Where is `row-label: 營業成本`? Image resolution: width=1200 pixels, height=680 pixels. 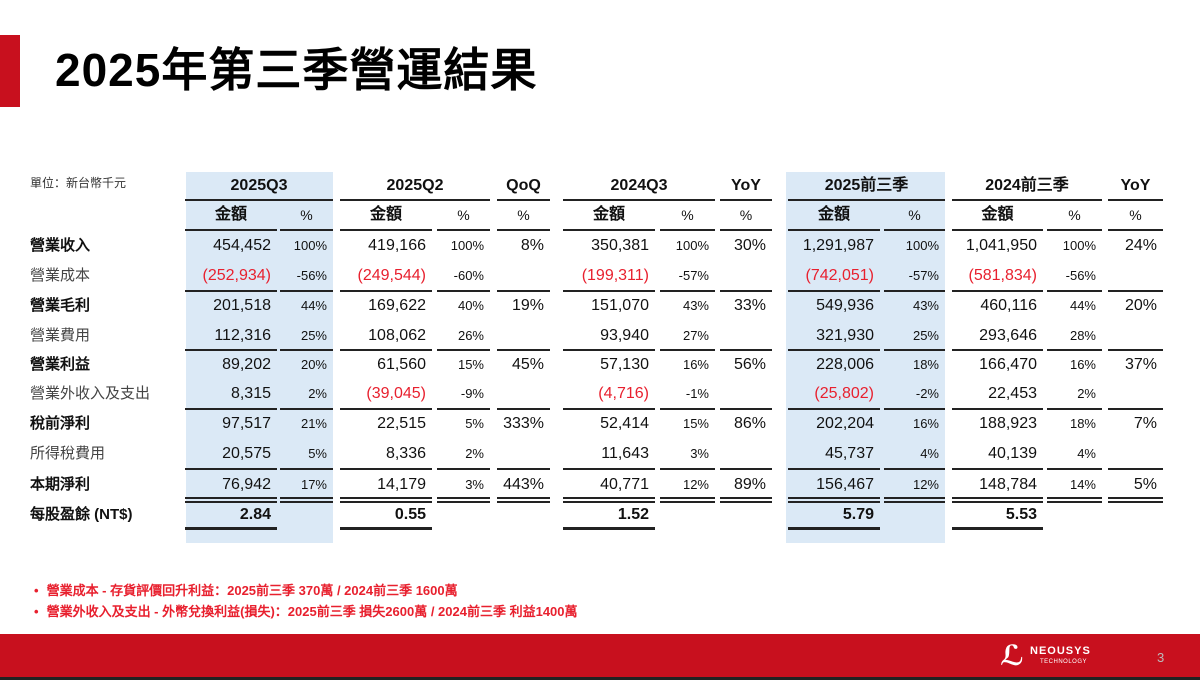 row-label: 營業成本 is located at coordinates (60, 275).